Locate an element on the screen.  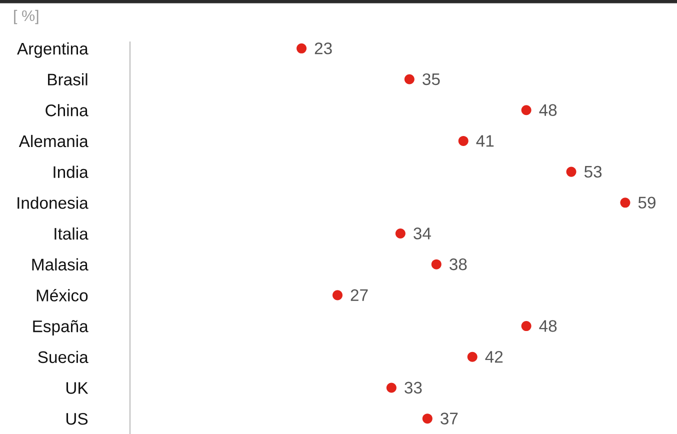
y-tick-label: Italia is located at coordinates (71, 233).